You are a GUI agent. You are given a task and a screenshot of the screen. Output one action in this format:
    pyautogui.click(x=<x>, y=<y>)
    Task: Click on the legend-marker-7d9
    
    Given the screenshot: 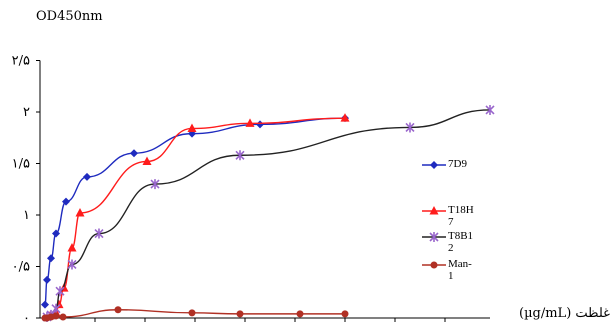 What is the action you would take?
    pyautogui.click(x=434, y=165)
    